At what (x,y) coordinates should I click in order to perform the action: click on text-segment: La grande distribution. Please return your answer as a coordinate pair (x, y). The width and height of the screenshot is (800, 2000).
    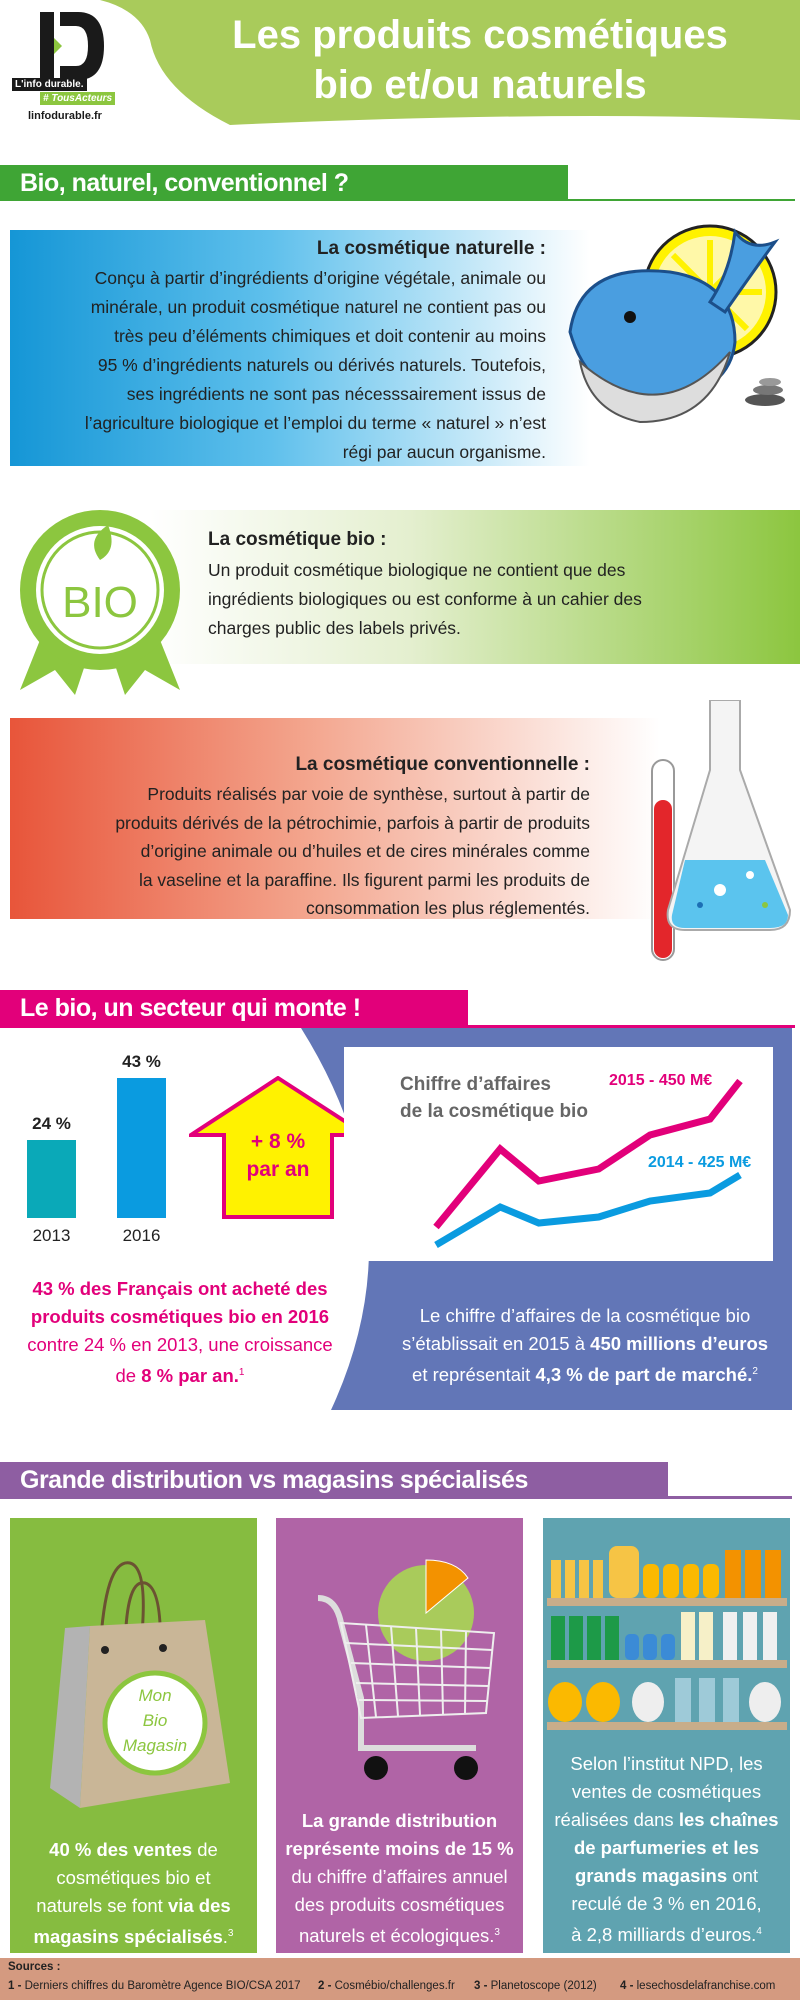
    Looking at the image, I should click on (399, 1820).